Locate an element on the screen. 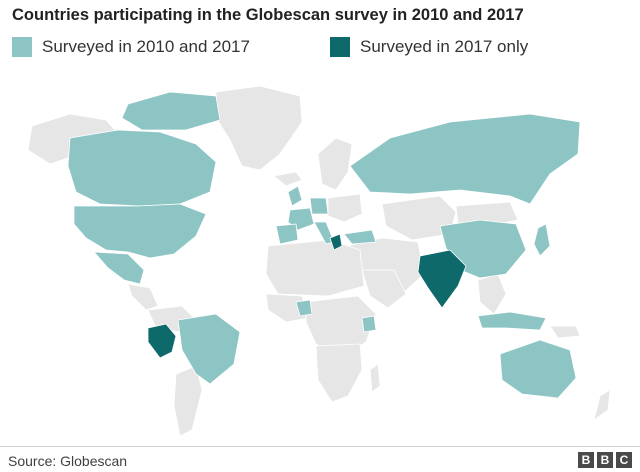  canada-arctic-islands is located at coordinates (171, 111).